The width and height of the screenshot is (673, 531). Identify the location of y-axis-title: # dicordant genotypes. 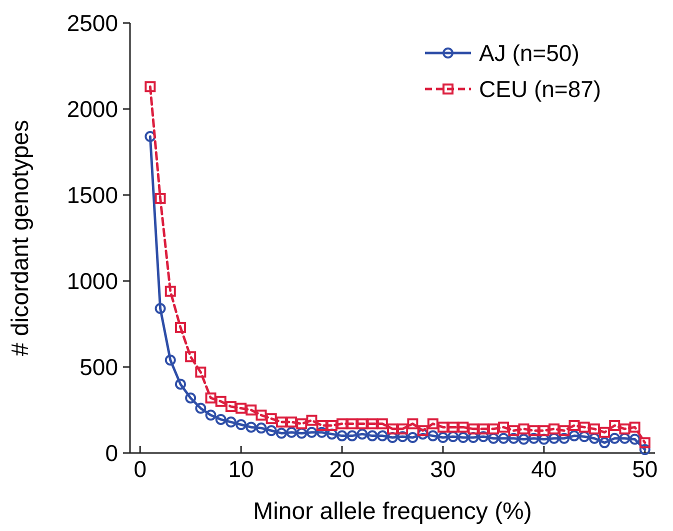
(20, 238).